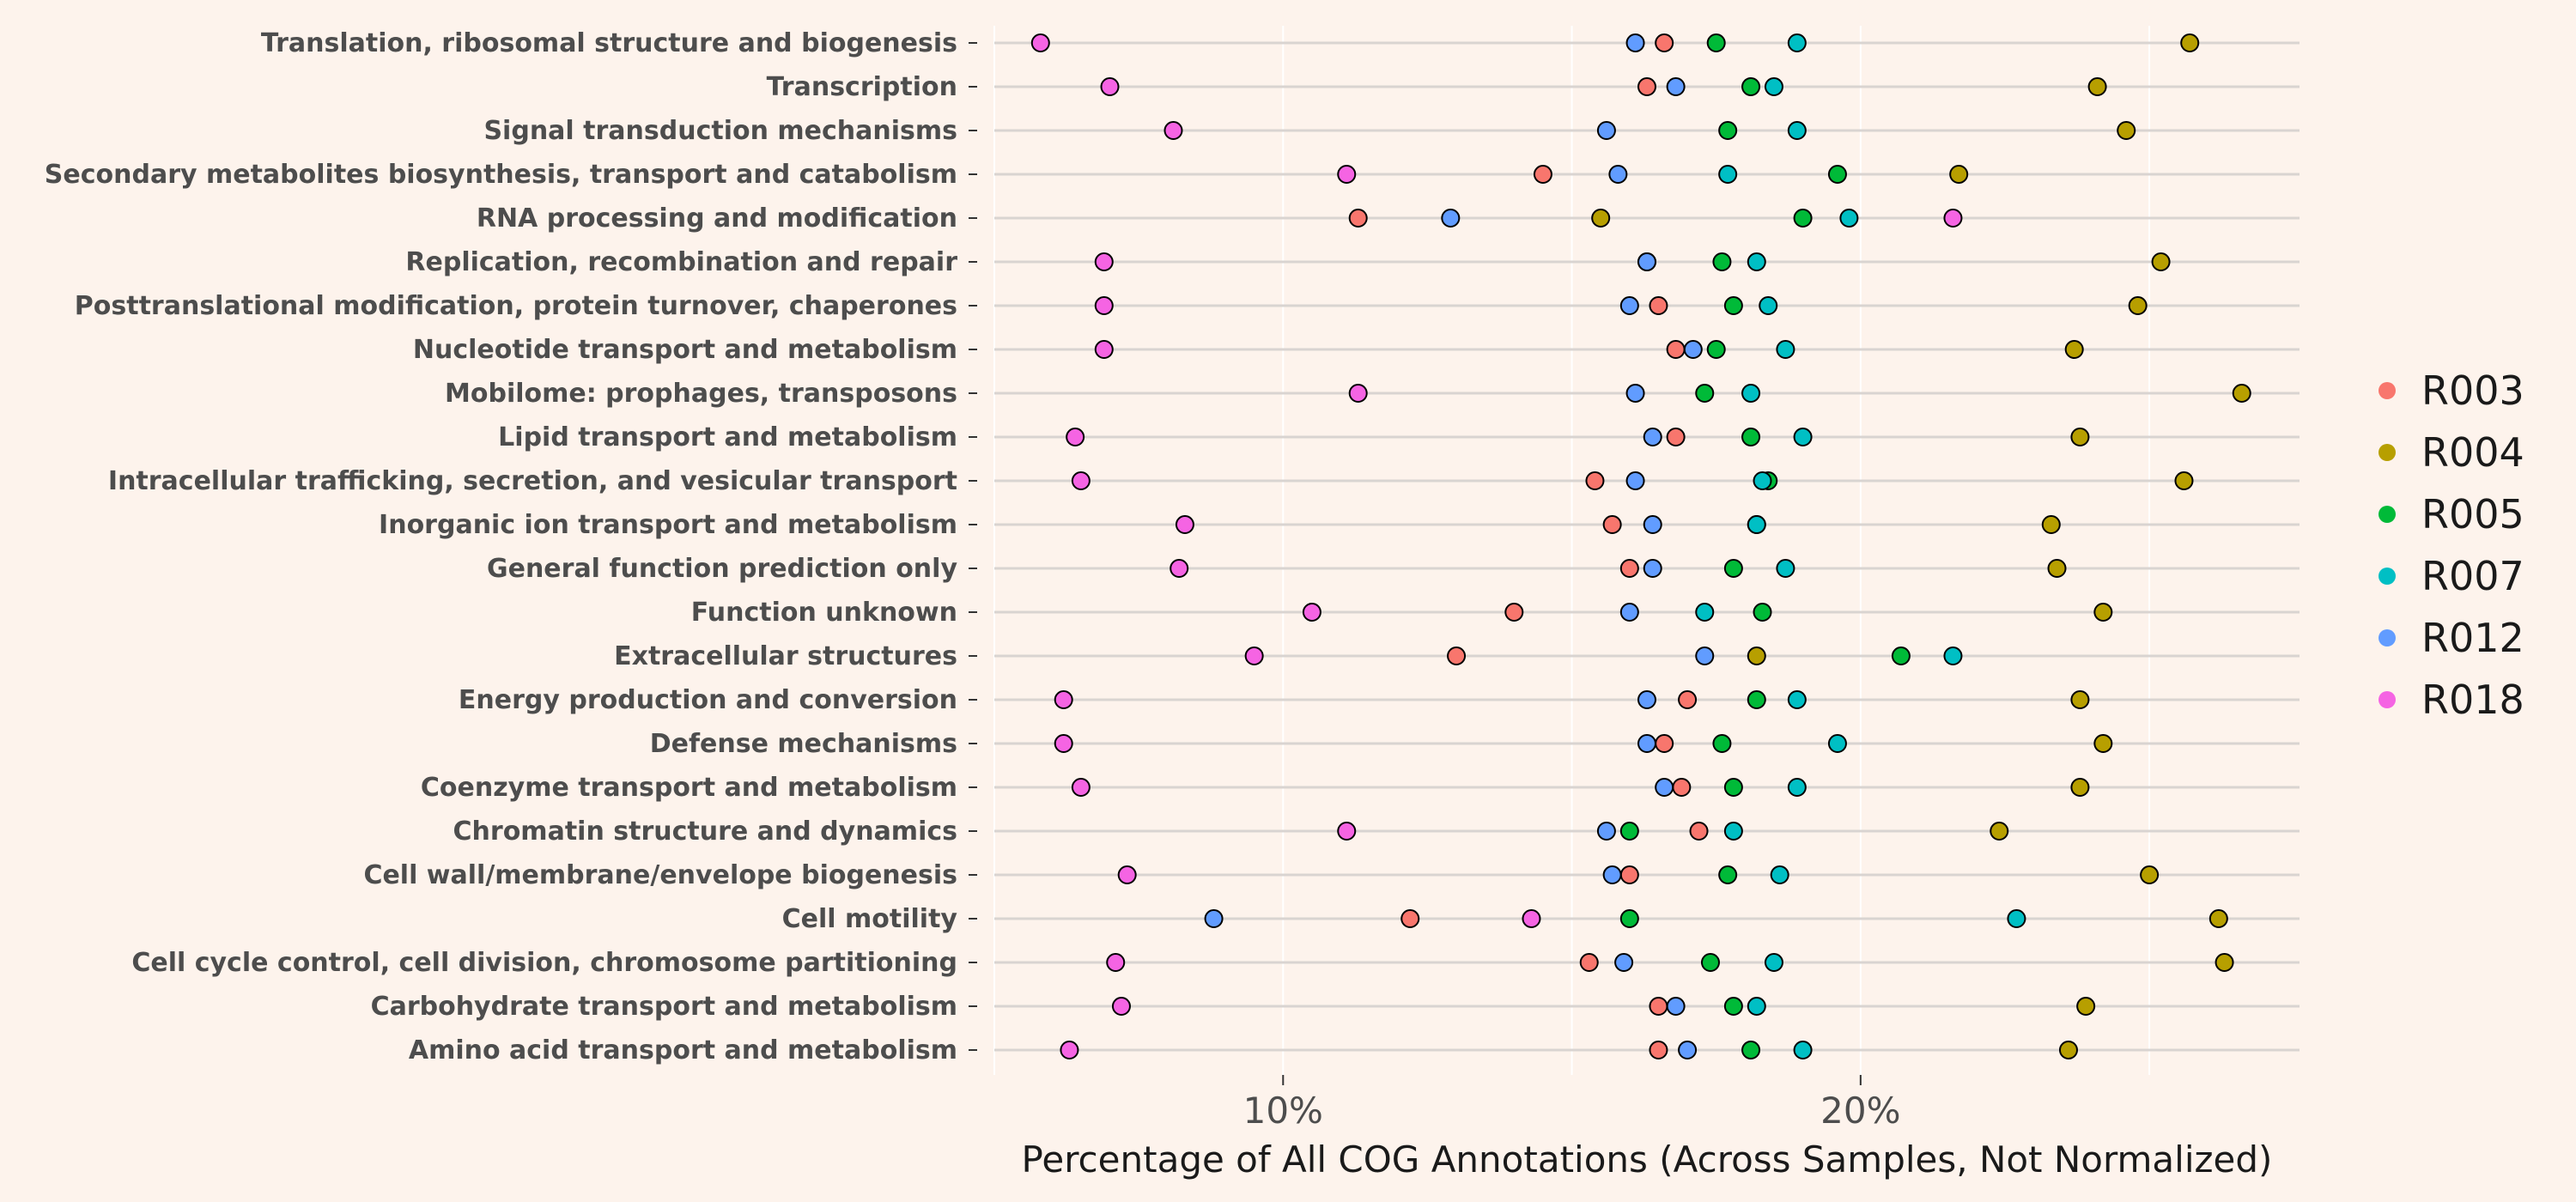 The image size is (2576, 1202). What do you see at coordinates (1283, 1111) in the screenshot?
I see `x-tick-label: 10%` at bounding box center [1283, 1111].